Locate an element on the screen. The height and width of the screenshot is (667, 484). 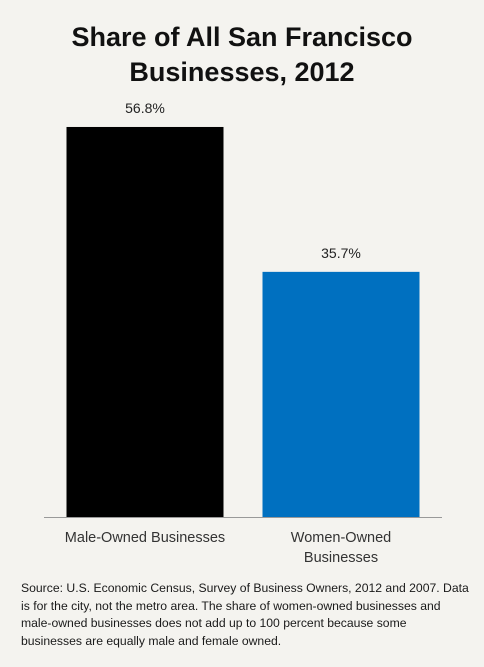
category-label: Male-Owned Businesses is located at coordinates (145, 538).